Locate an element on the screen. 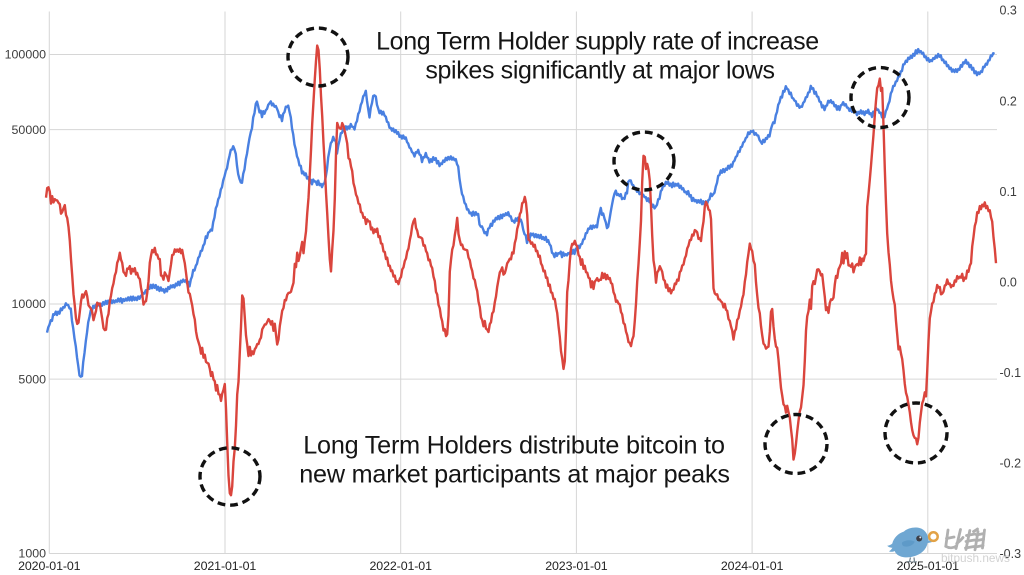 The image size is (1024, 575). svg-text: bitpush.news is located at coordinates (975, 558).